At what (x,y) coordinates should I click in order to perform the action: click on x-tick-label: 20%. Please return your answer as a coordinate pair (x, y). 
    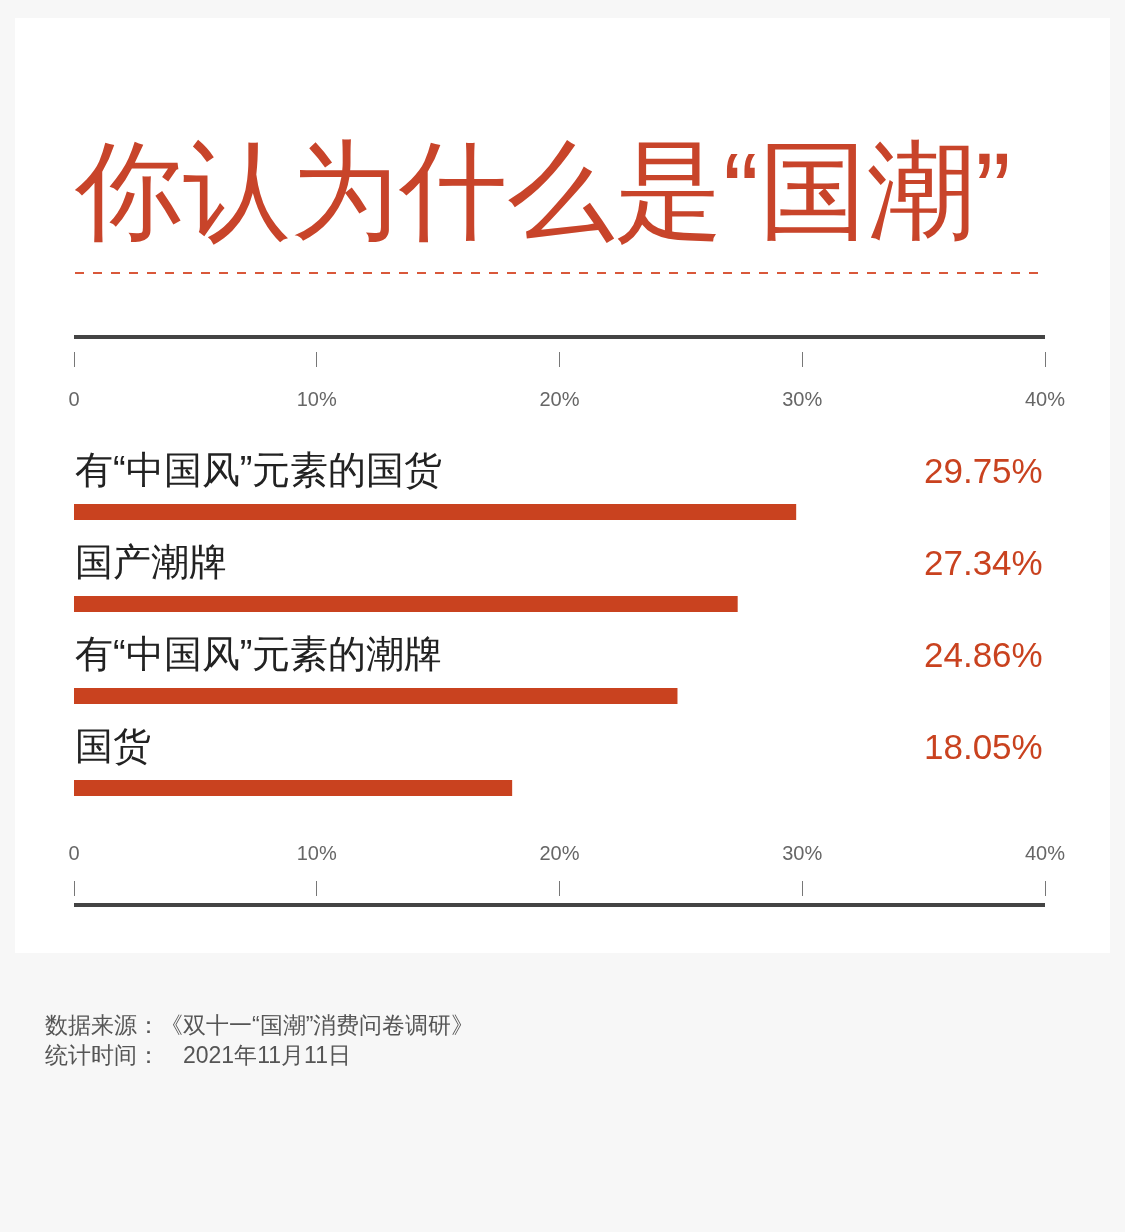
    Looking at the image, I should click on (559, 399).